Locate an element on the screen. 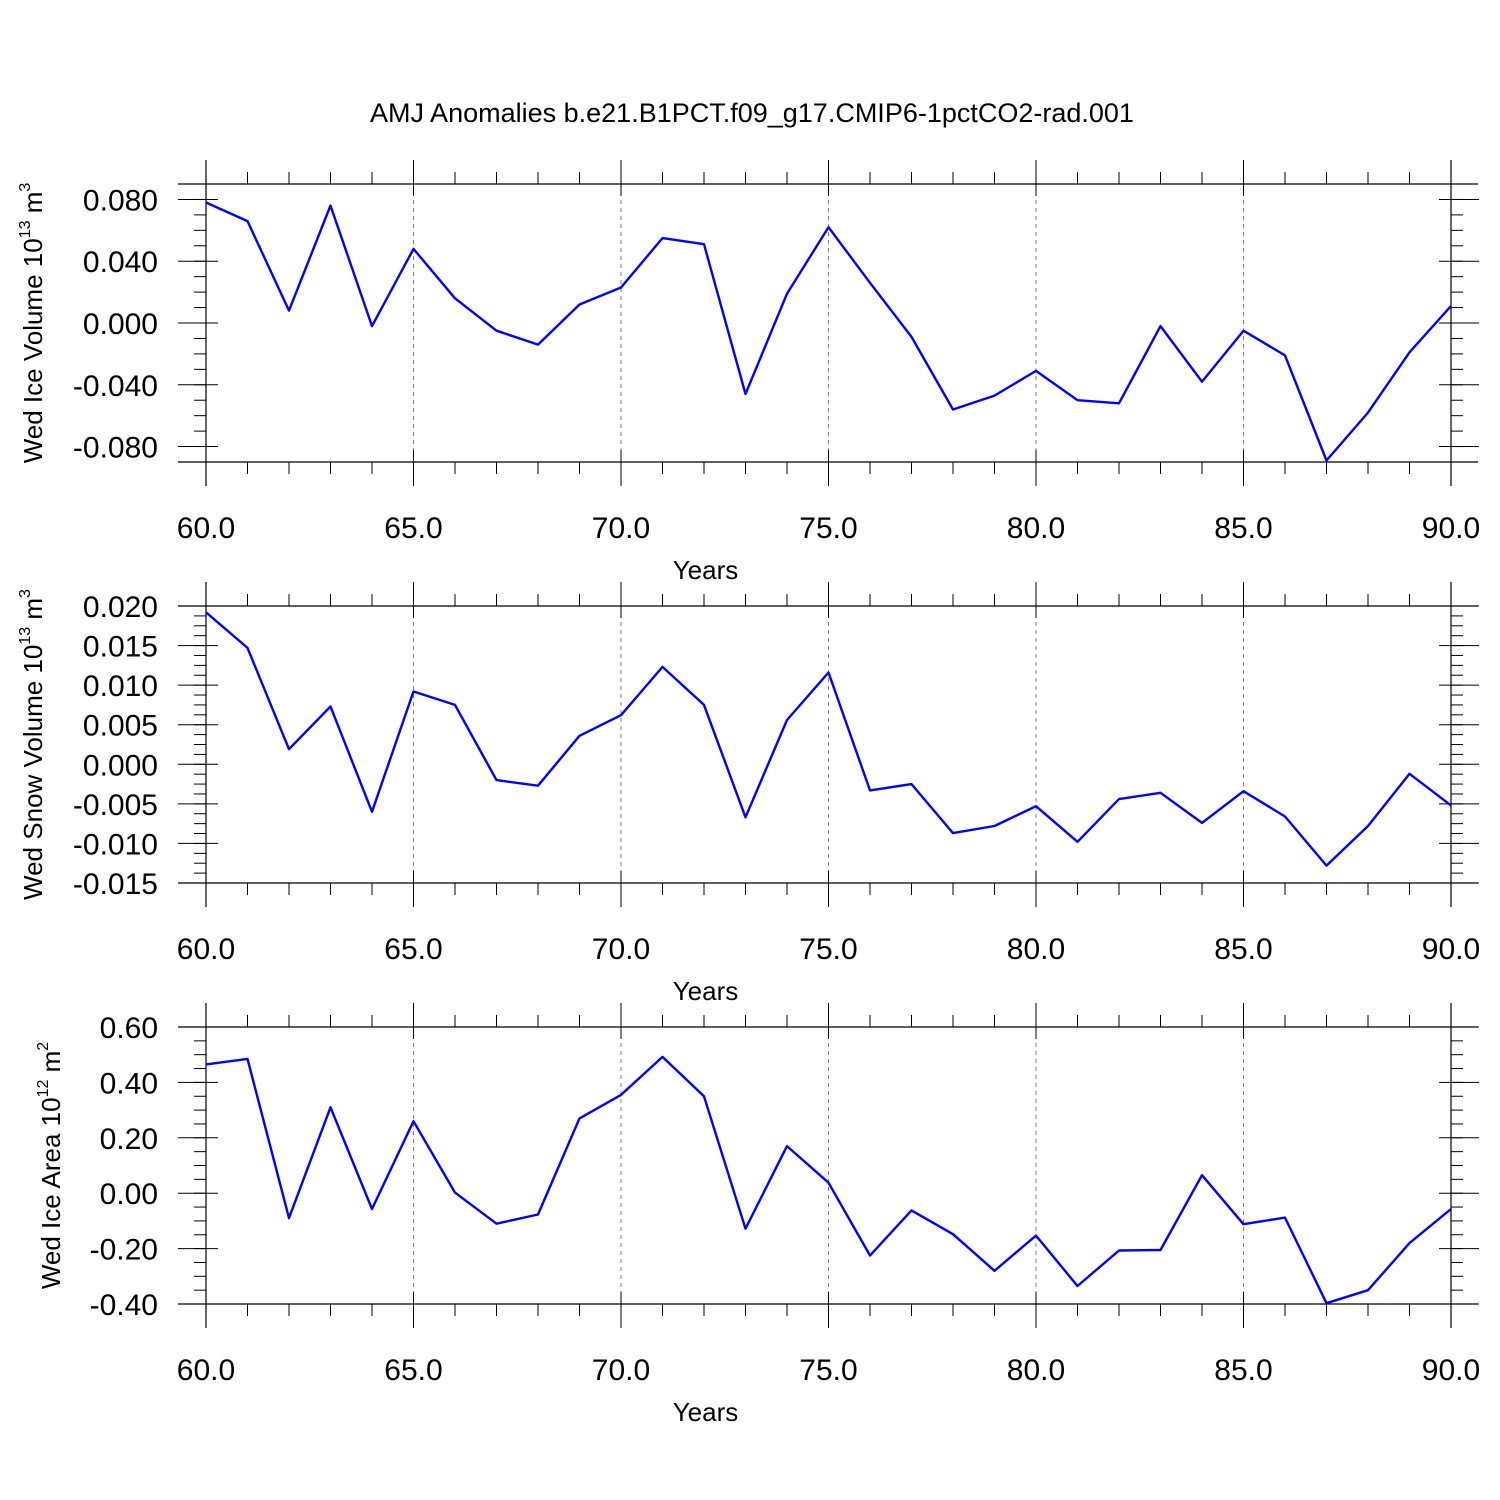 The height and width of the screenshot is (1500, 1500). y-tick-label: -0.010 is located at coordinates (115, 844).